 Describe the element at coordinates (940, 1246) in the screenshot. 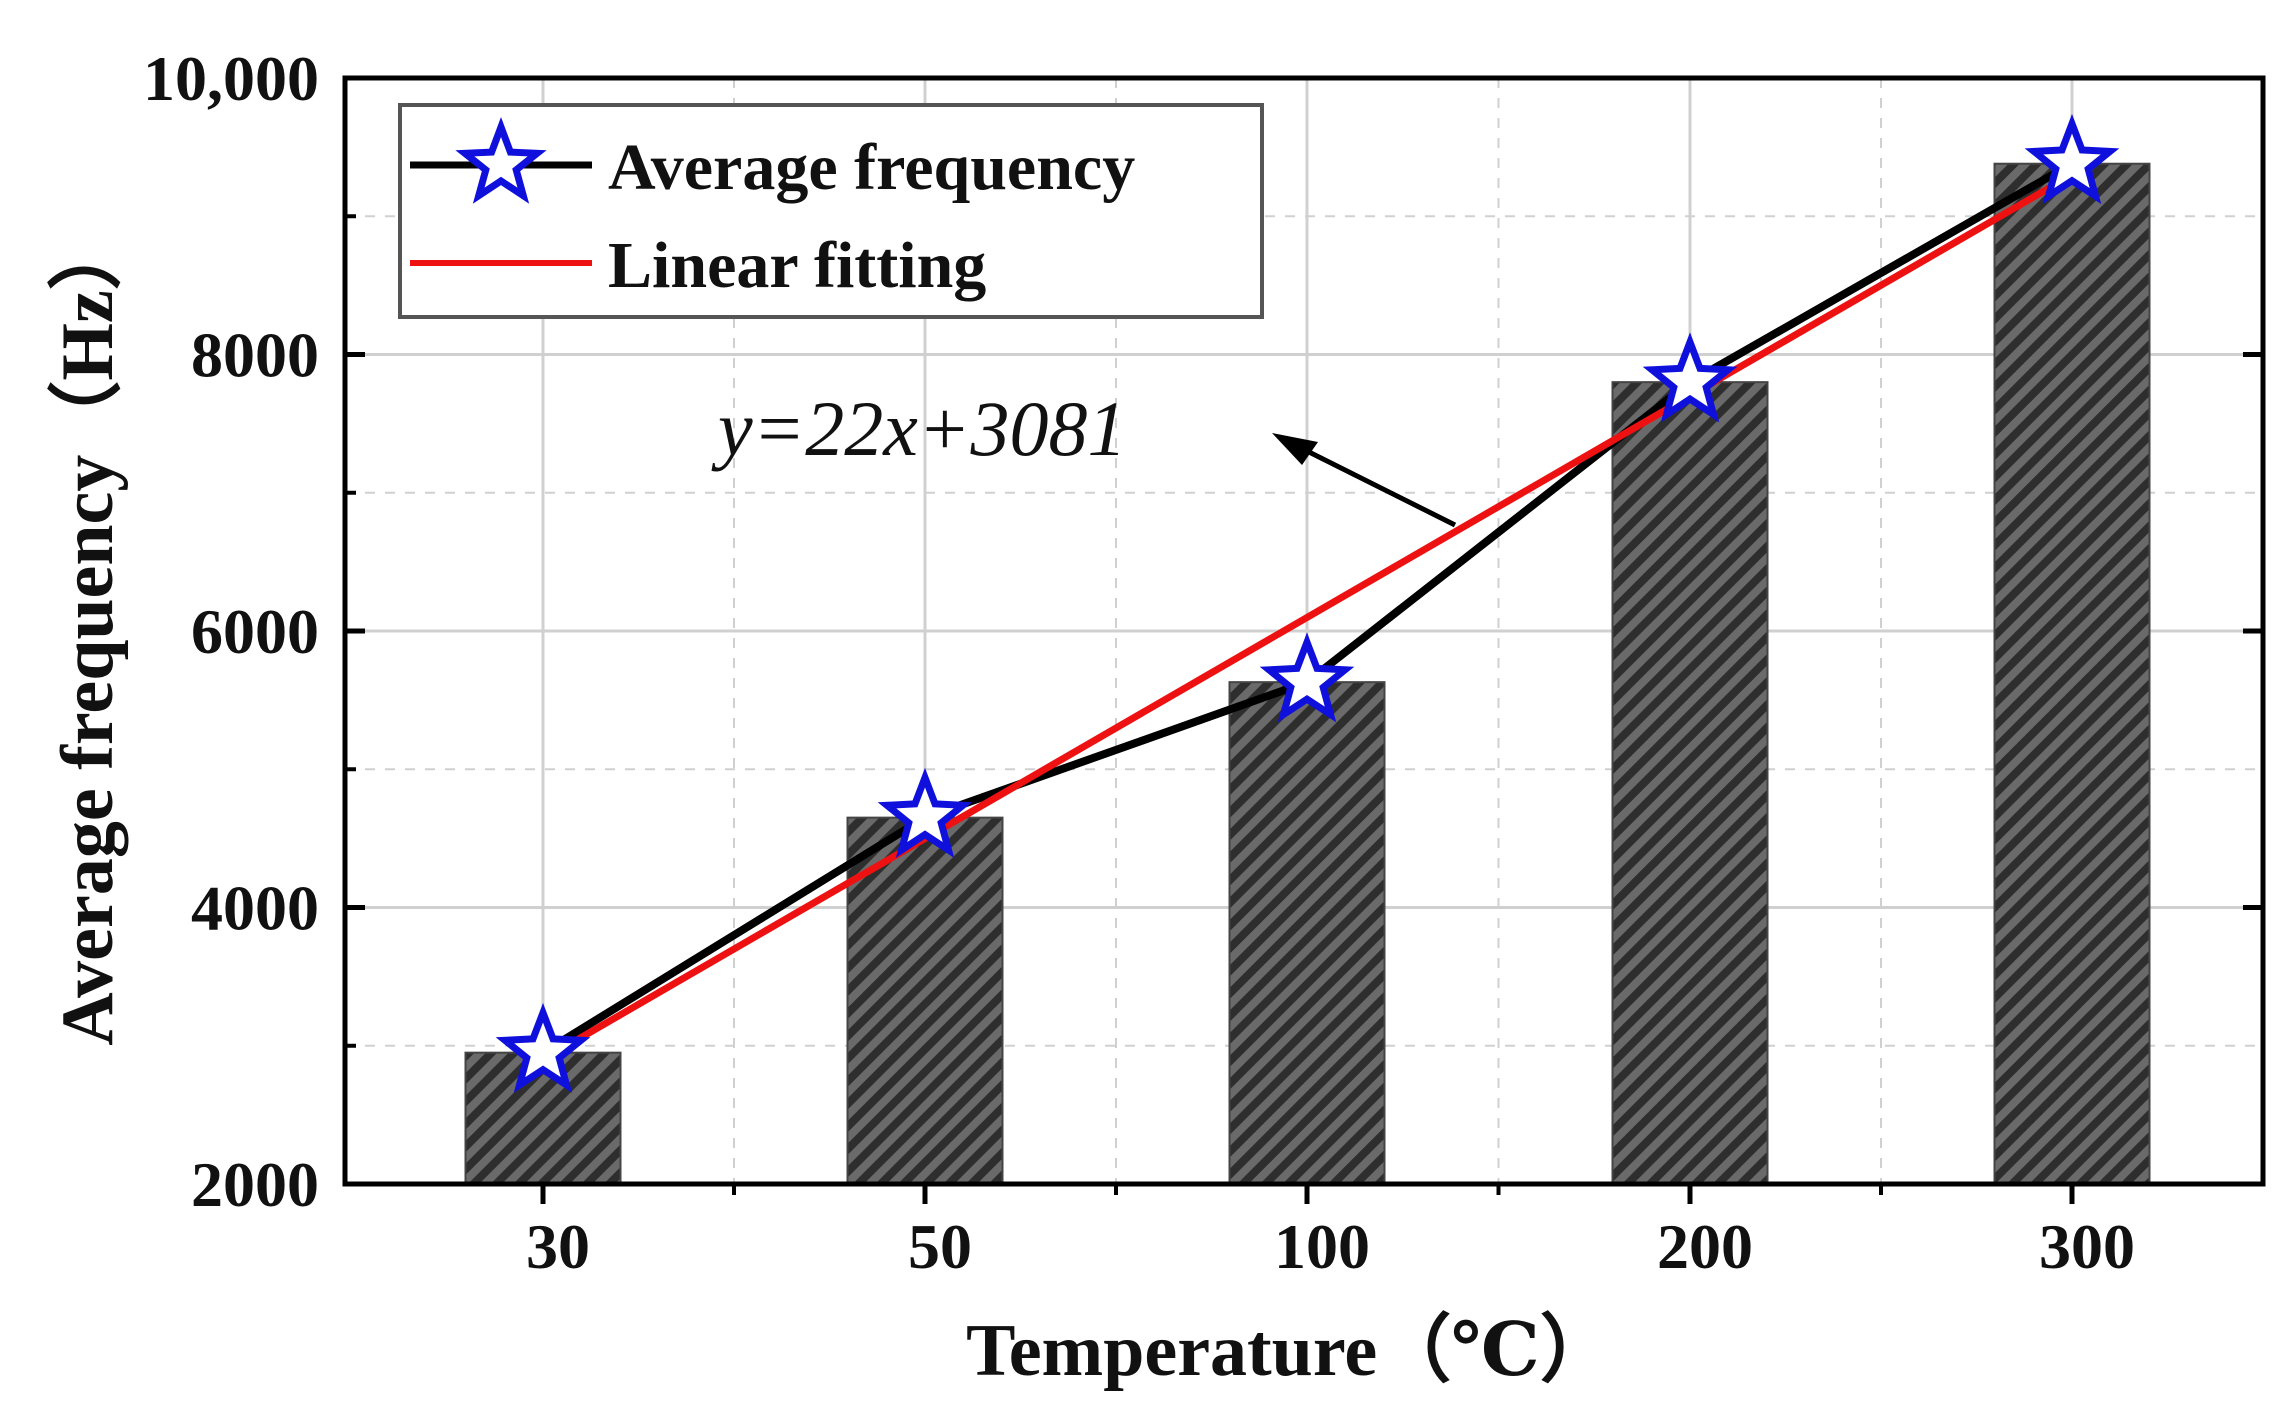

I see `x-tick-label-50: 50` at that location.